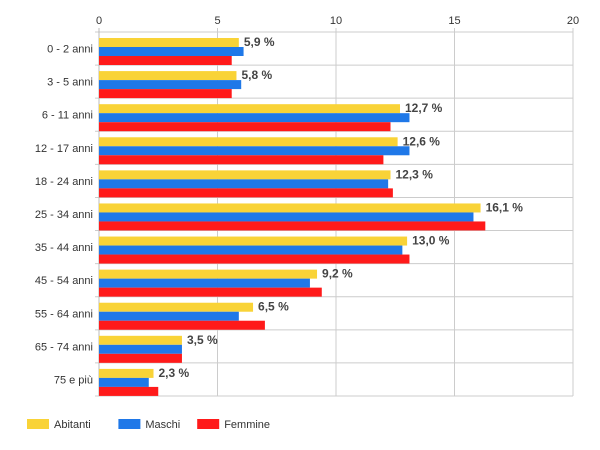  What do you see at coordinates (67, 116) in the screenshot?
I see `category-label: 6 - 11 anni` at bounding box center [67, 116].